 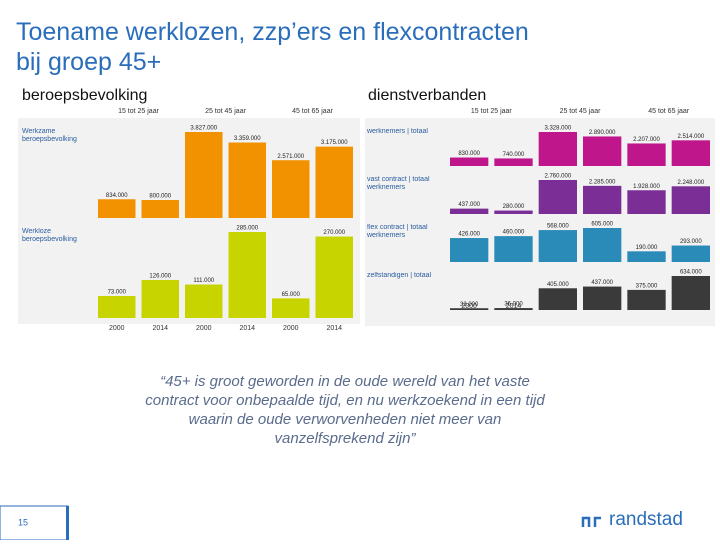 What do you see at coordinates (646, 140) in the screenshot?
I see `data-label: 2.207.000` at bounding box center [646, 140].